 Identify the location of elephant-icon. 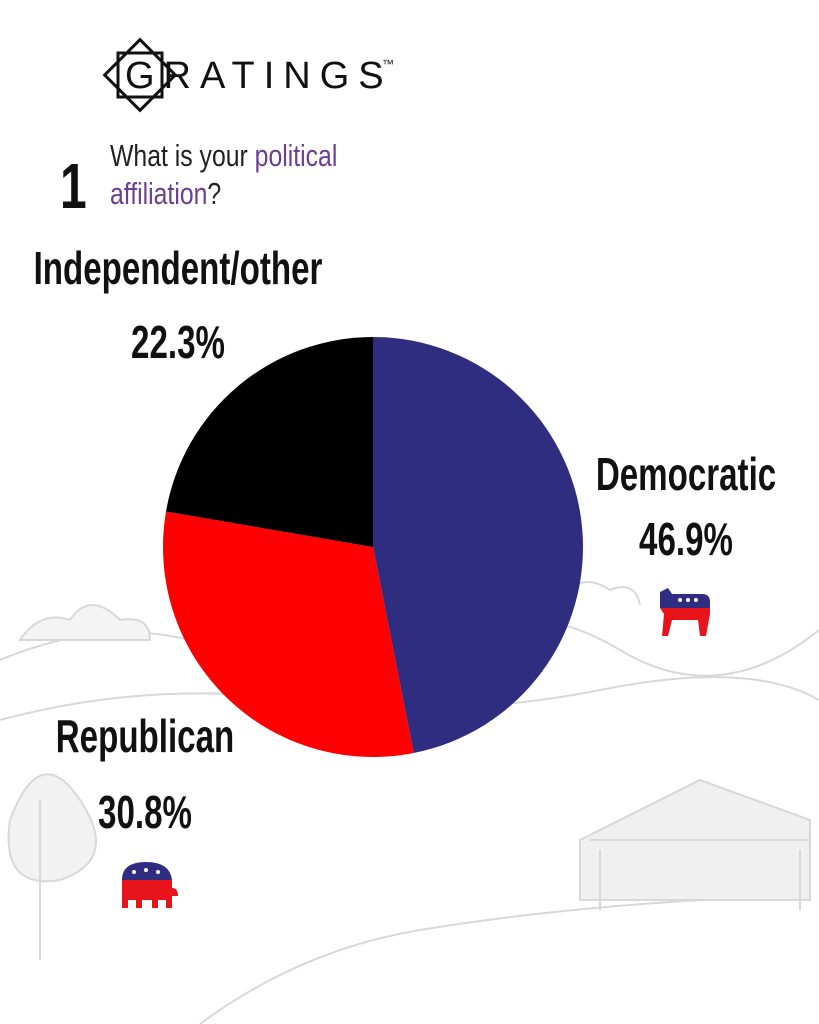
(150, 885).